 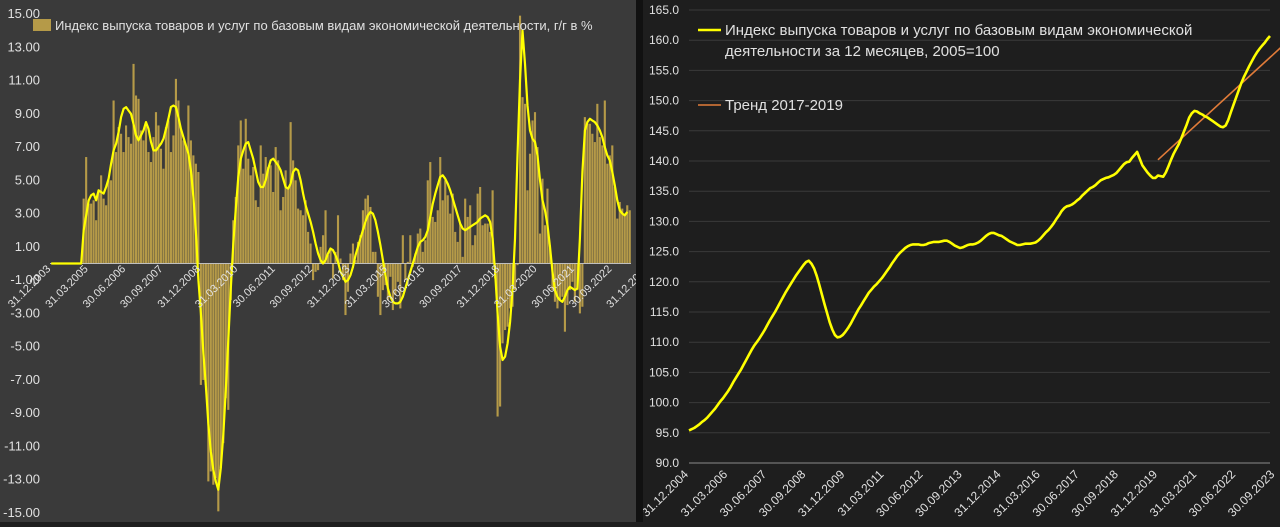 I want to click on y-tick-label-4: 110.0, so click(x=664, y=342).